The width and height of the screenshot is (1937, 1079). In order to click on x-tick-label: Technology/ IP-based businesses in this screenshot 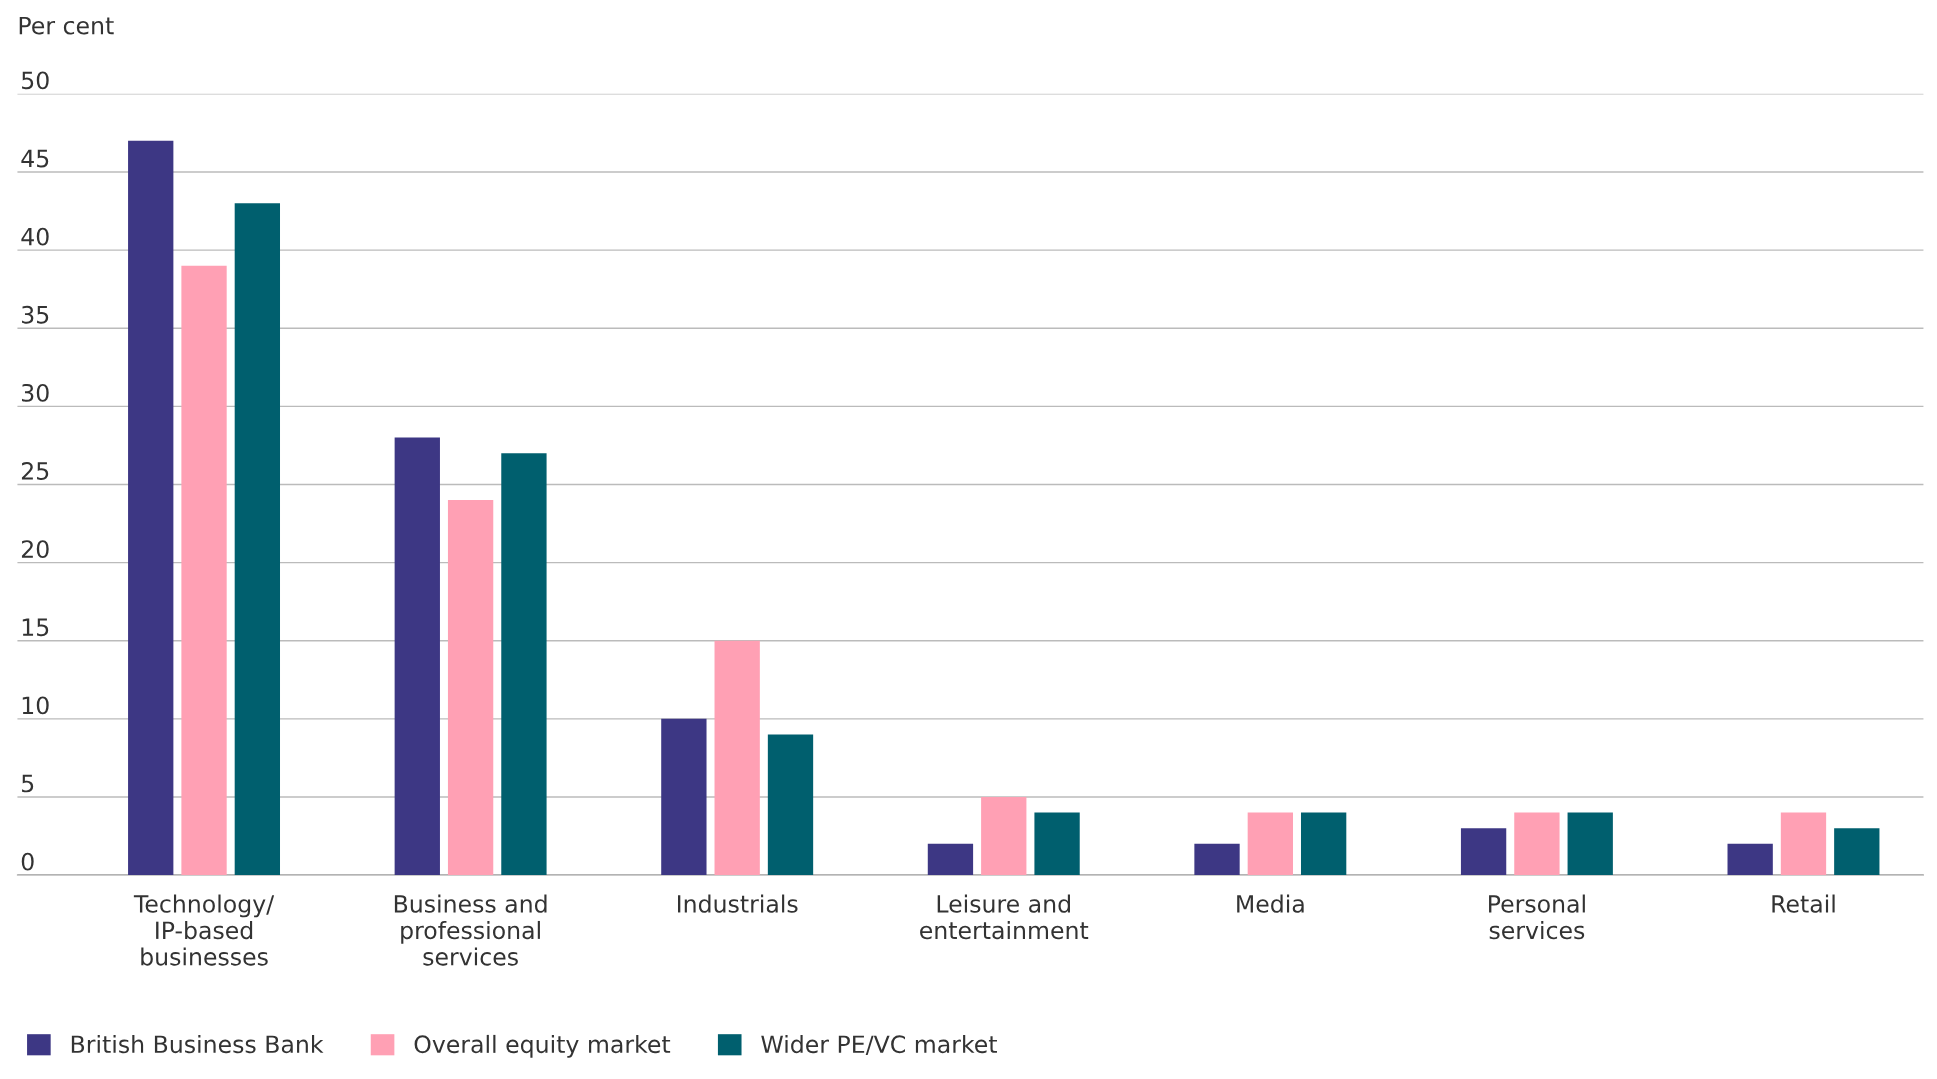, I will do `click(204, 930)`.